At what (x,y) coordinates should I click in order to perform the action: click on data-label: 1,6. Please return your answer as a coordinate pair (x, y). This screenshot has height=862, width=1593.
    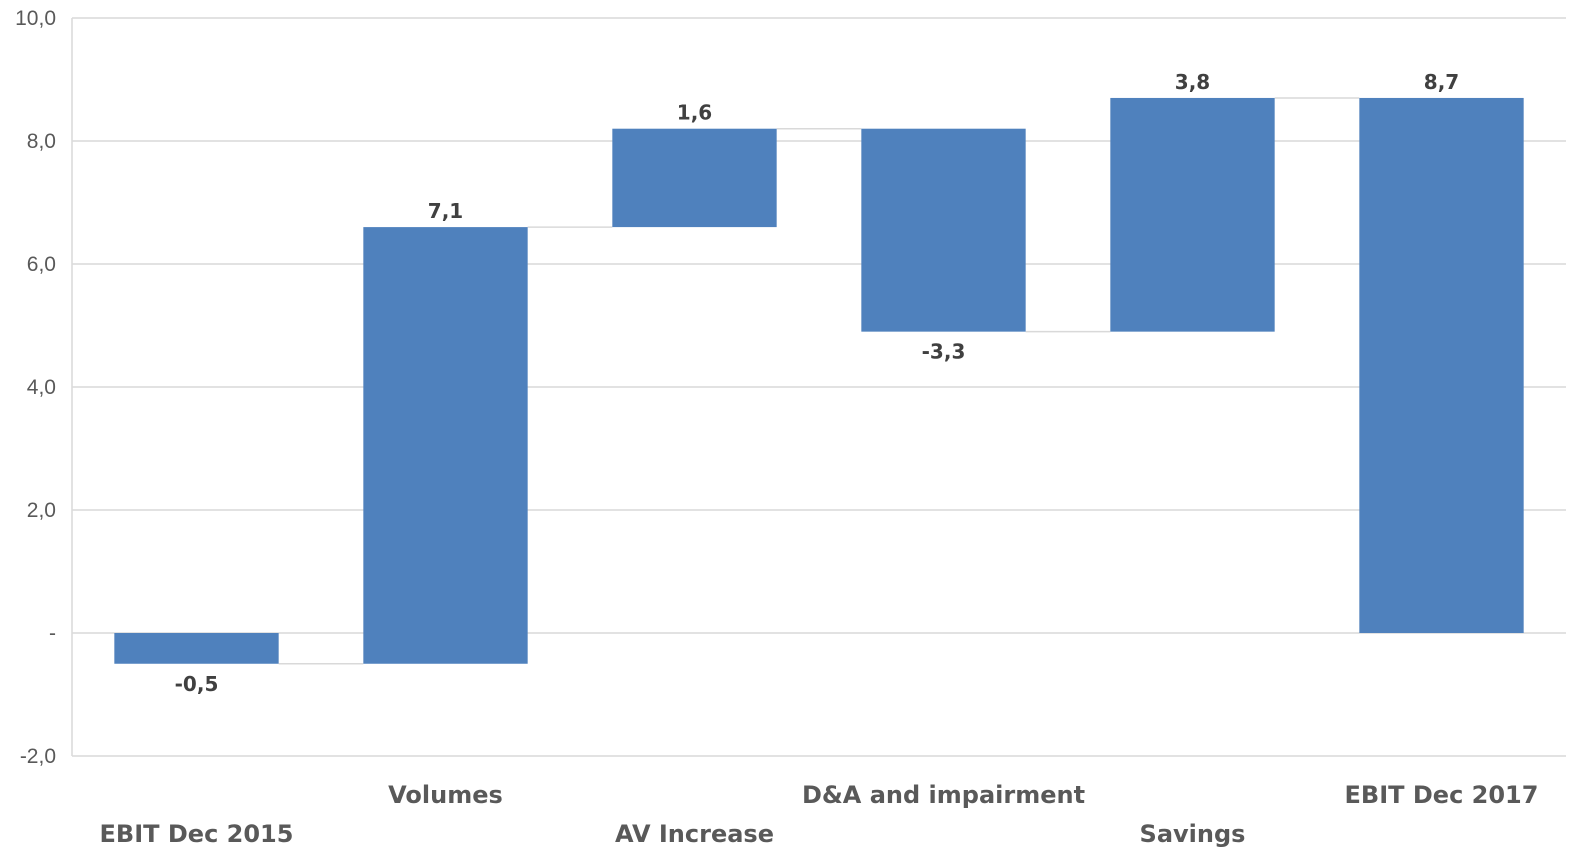
    Looking at the image, I should click on (694, 113).